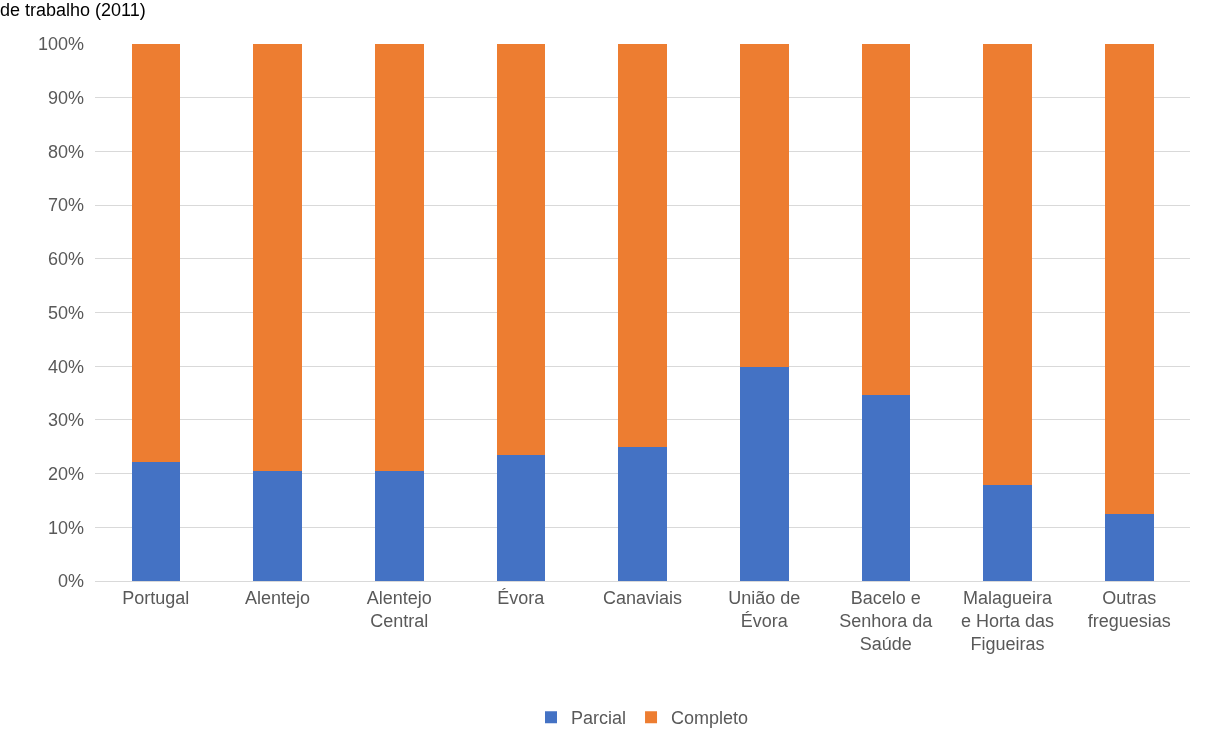 This screenshot has height=753, width=1208. Describe the element at coordinates (65, 151) in the screenshot. I see `y-tick-label: 80%` at that location.